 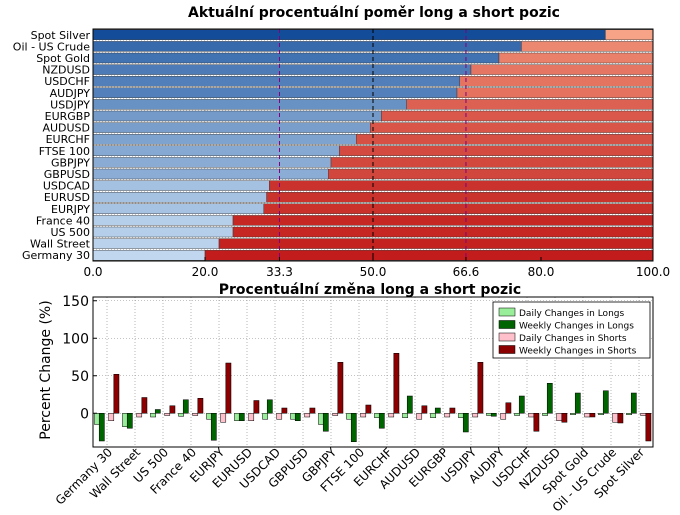 I want to click on x-tick-label: 100.0, so click(x=653, y=272).